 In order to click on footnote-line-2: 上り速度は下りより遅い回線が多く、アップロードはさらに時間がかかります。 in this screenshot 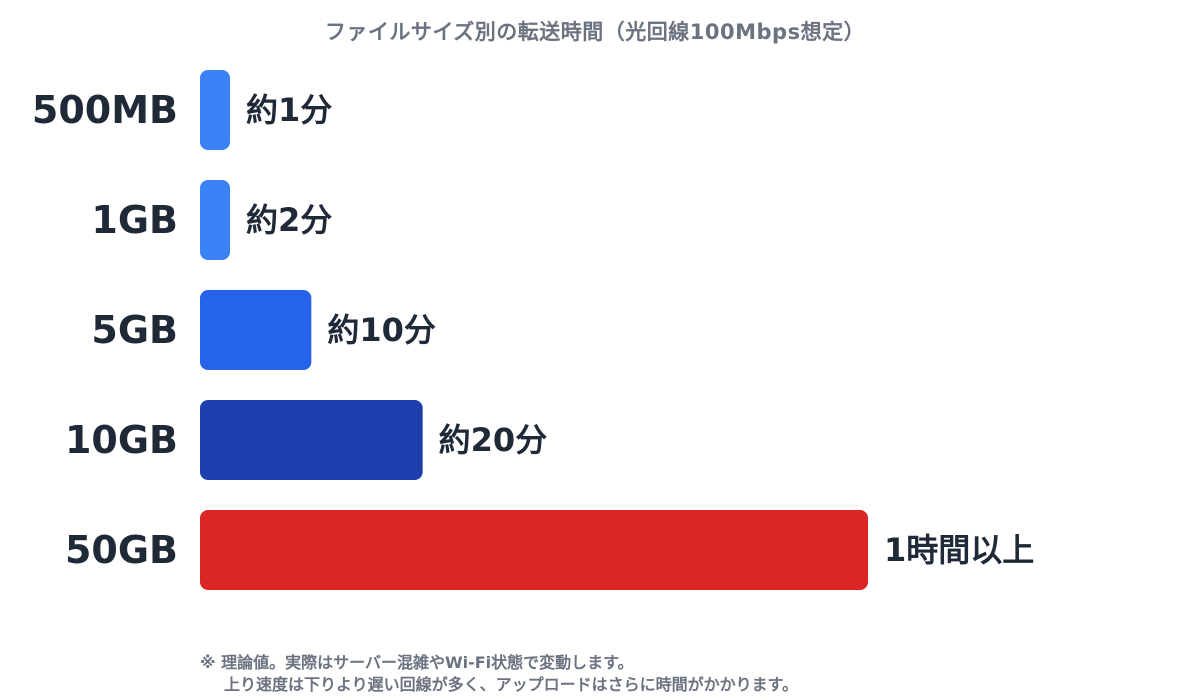, I will do `click(511, 684)`.